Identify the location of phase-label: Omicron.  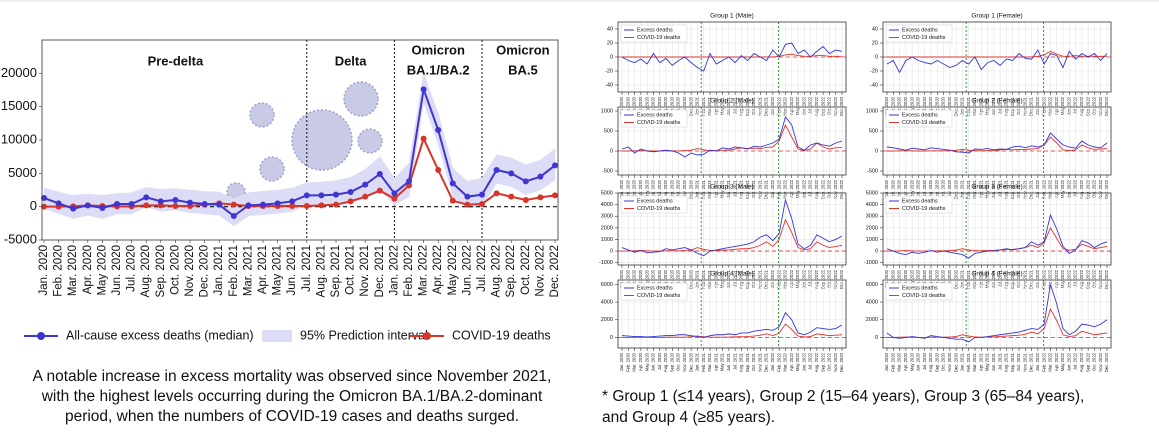
(438, 49).